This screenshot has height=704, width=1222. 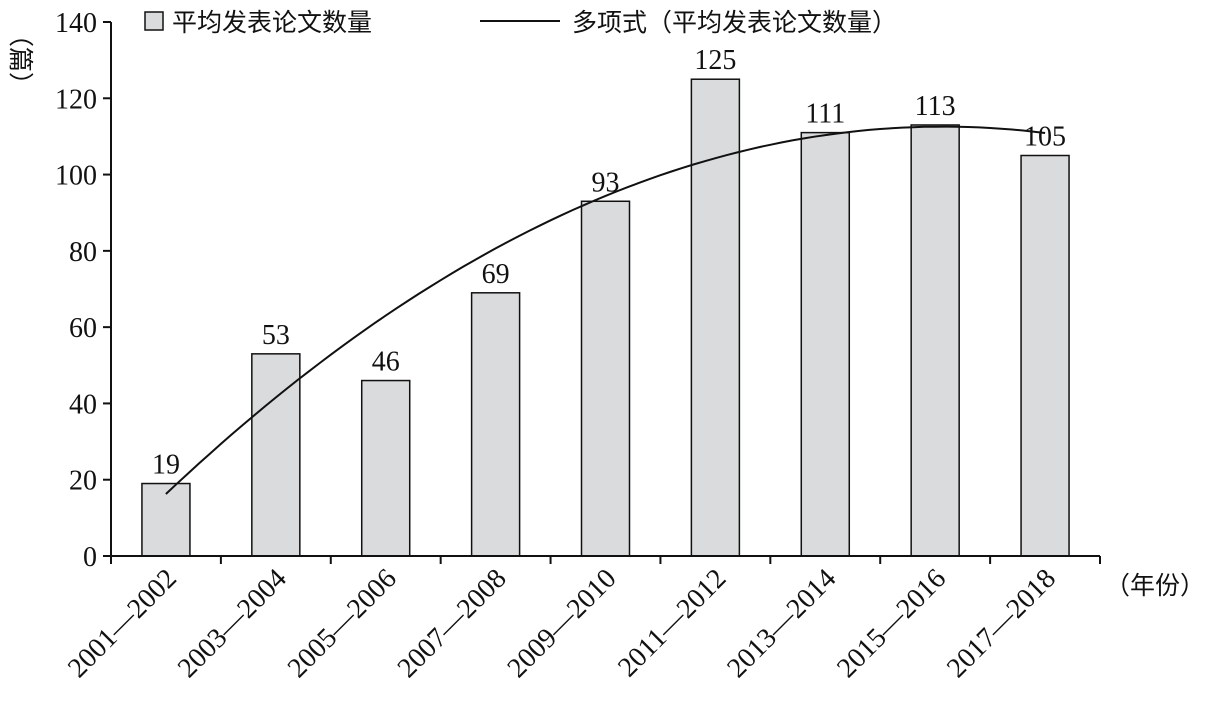 I want to click on data-label: 93, so click(x=606, y=182).